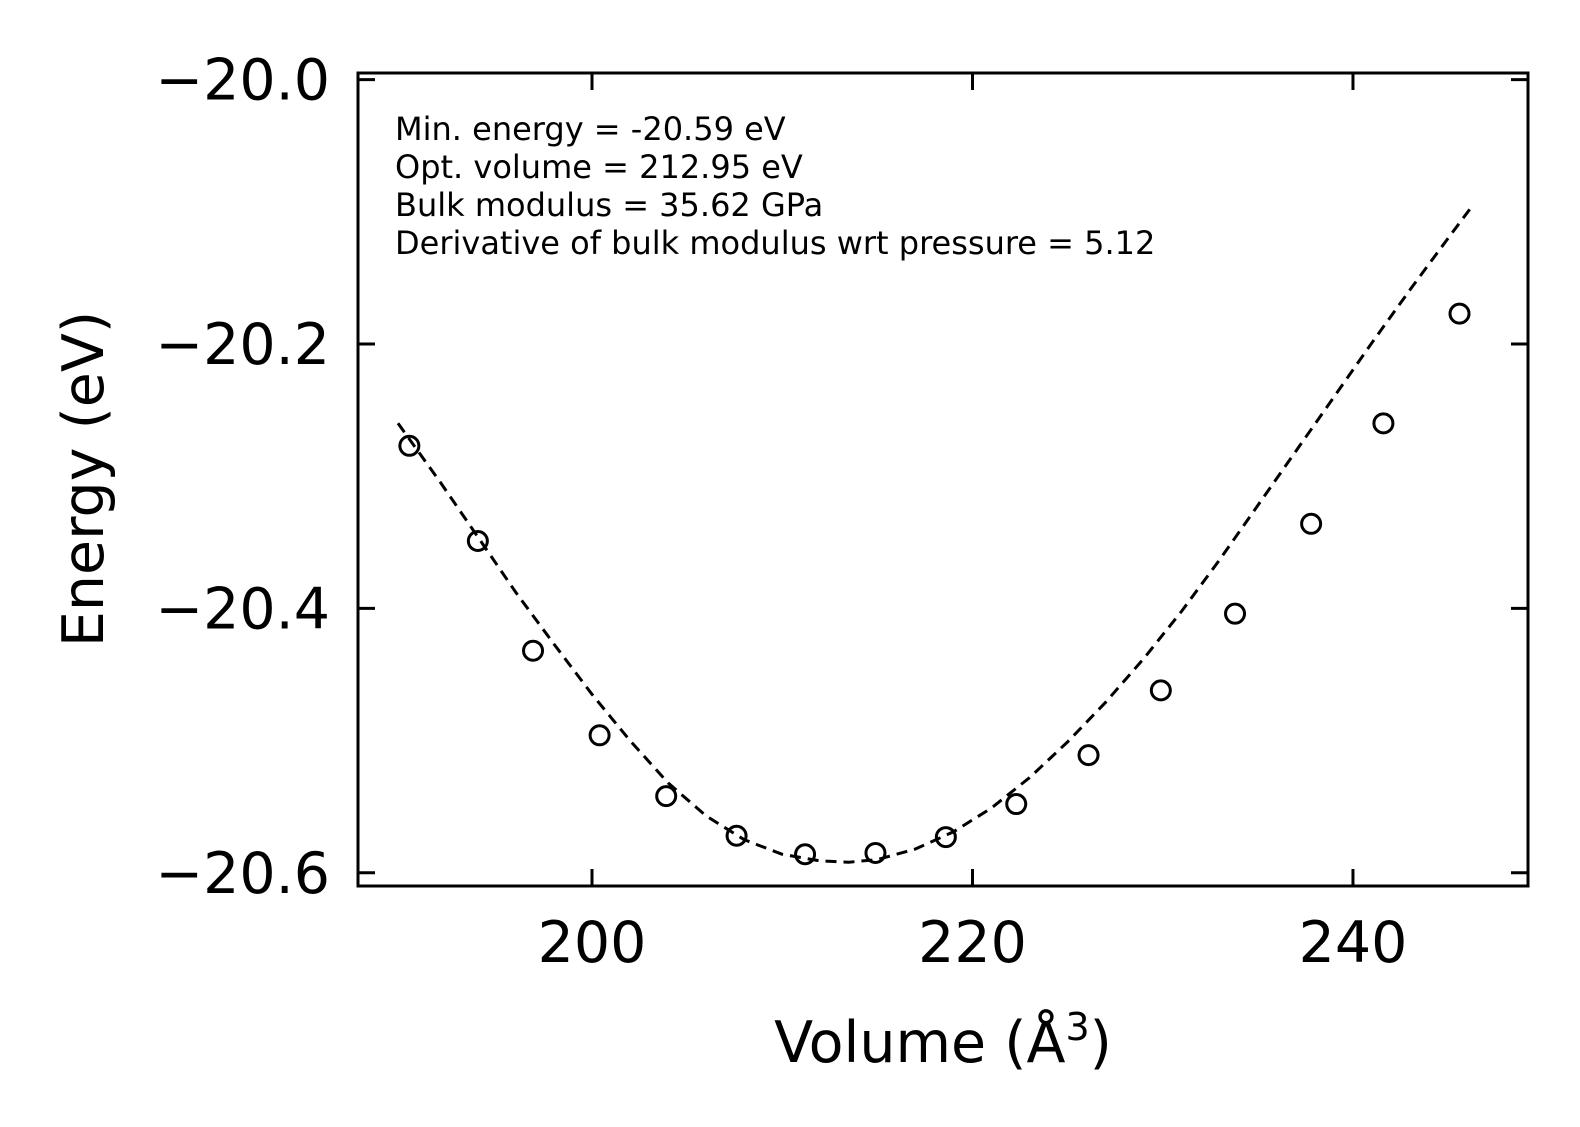 The width and height of the screenshot is (1580, 1127). Describe the element at coordinates (972, 943) in the screenshot. I see `x-tick-label: 220` at that location.